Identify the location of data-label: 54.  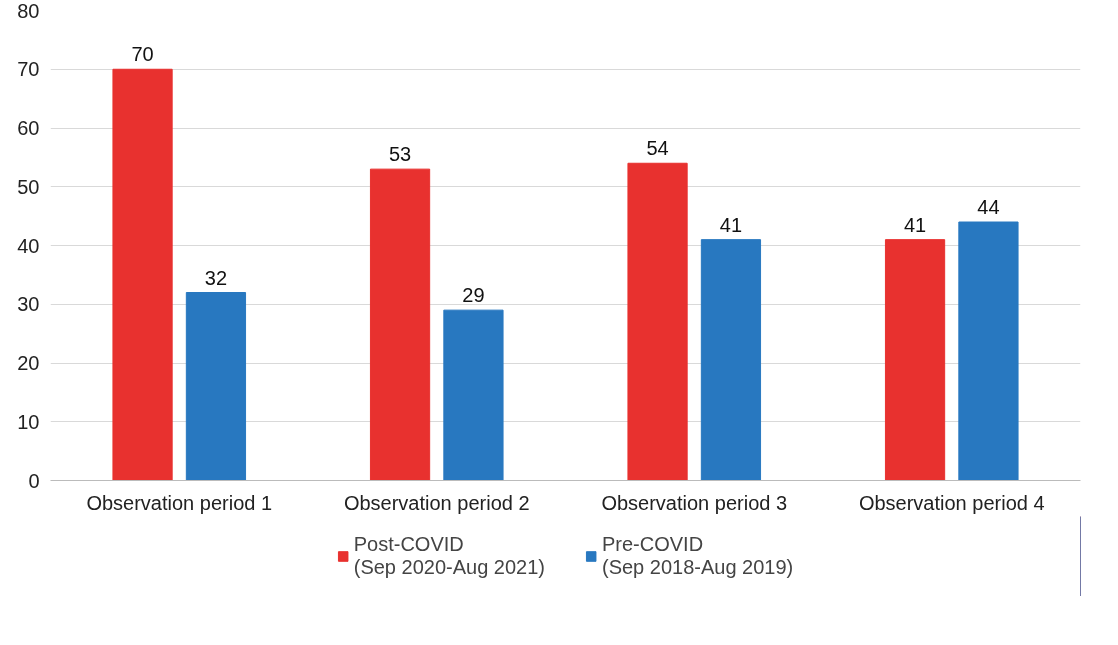
(657, 148).